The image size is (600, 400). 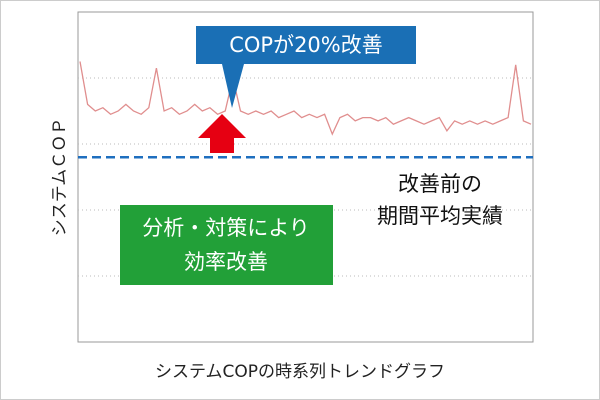 What do you see at coordinates (226, 228) in the screenshot?
I see `note-text: 分析・対策により` at bounding box center [226, 228].